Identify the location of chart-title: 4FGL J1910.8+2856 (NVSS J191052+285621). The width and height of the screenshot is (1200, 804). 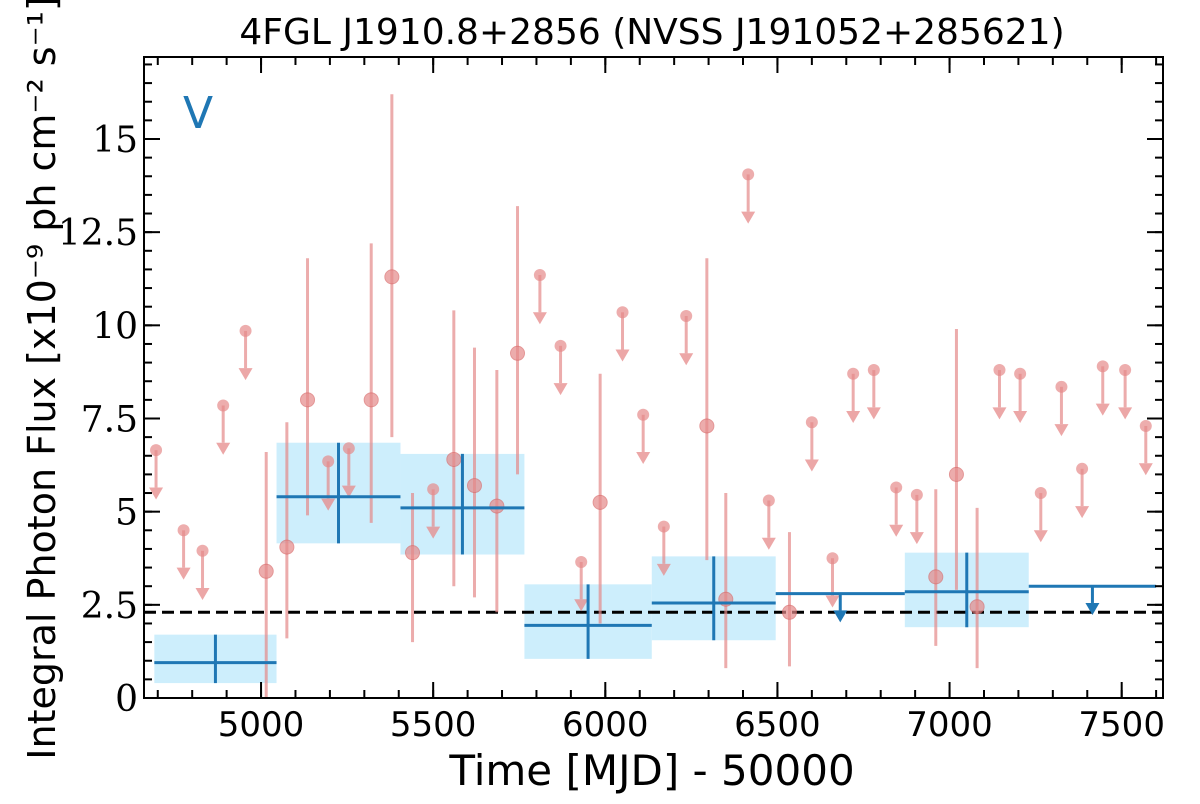
(651, 32).